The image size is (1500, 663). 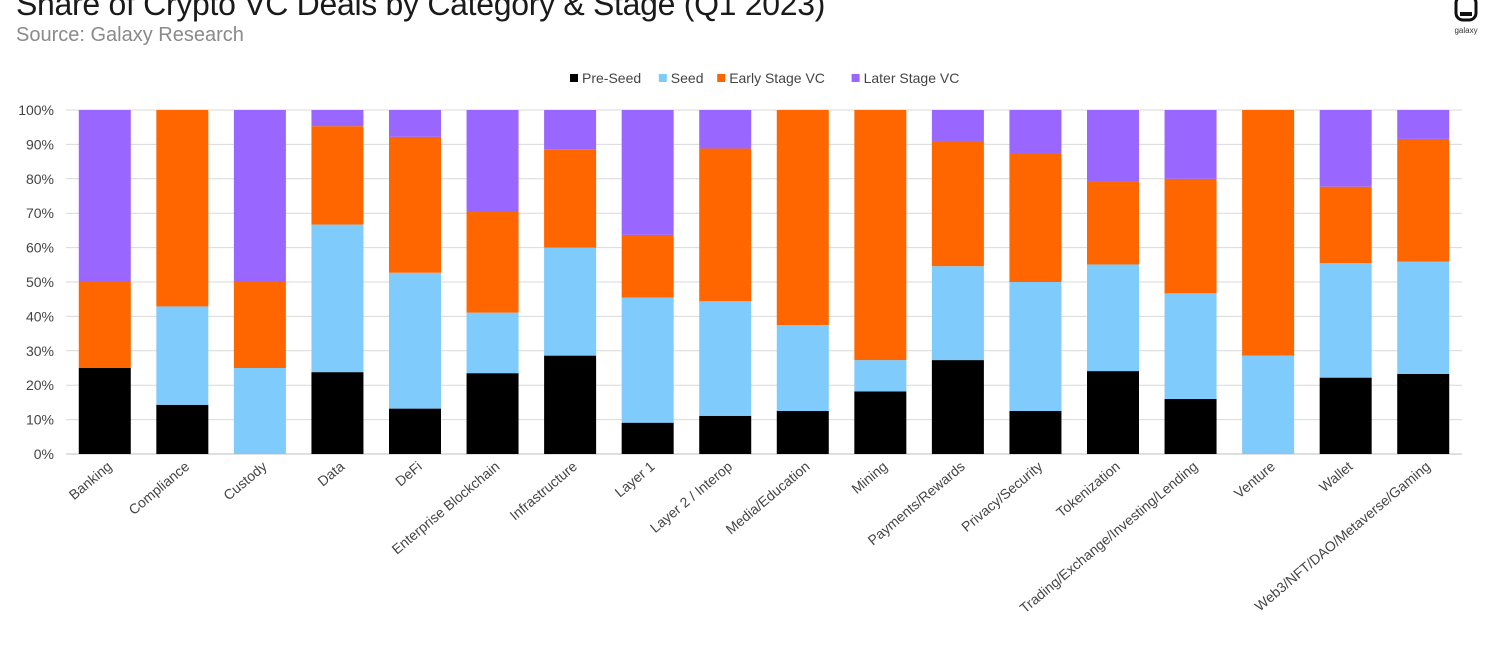 I want to click on x-tick-label: Banking, so click(x=90, y=480).